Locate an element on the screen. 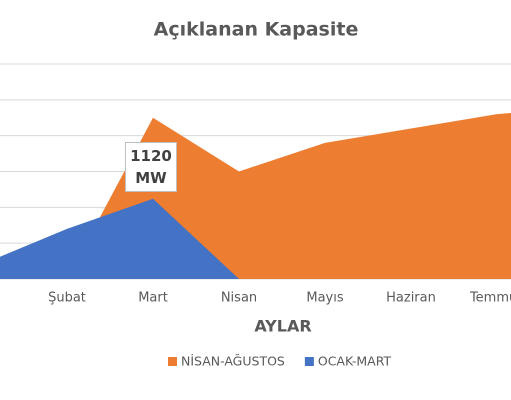 The height and width of the screenshot is (400, 511). x-tick-label: Şubat is located at coordinates (67, 298).